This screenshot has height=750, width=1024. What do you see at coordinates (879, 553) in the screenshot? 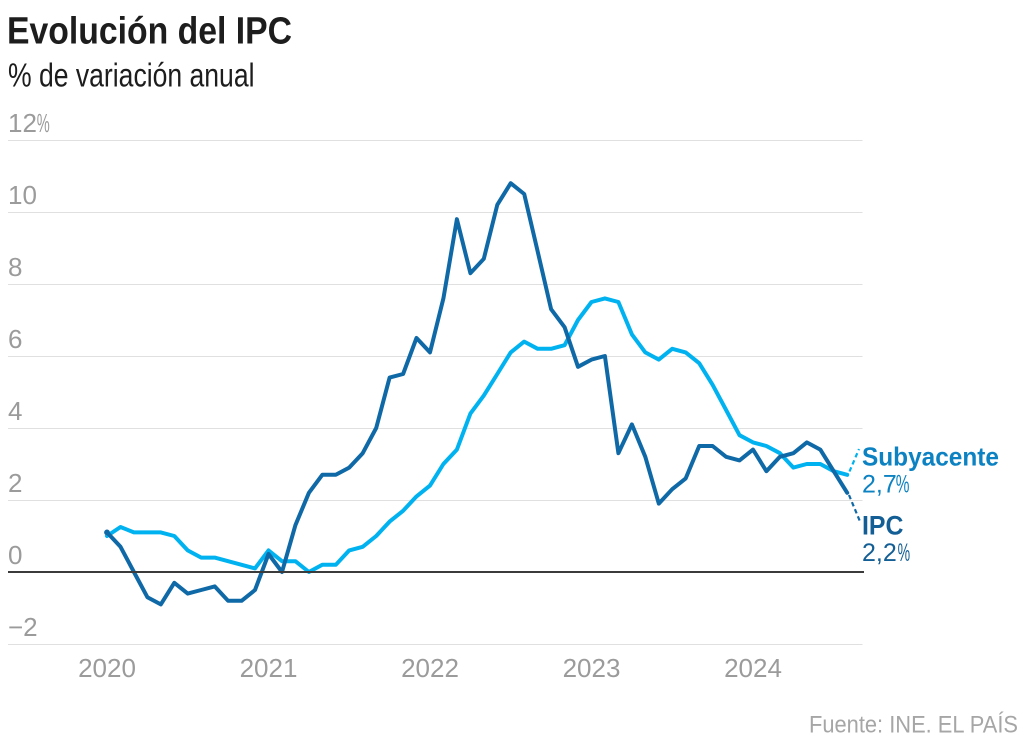
I see `svg-text: 2,2` at bounding box center [879, 553].